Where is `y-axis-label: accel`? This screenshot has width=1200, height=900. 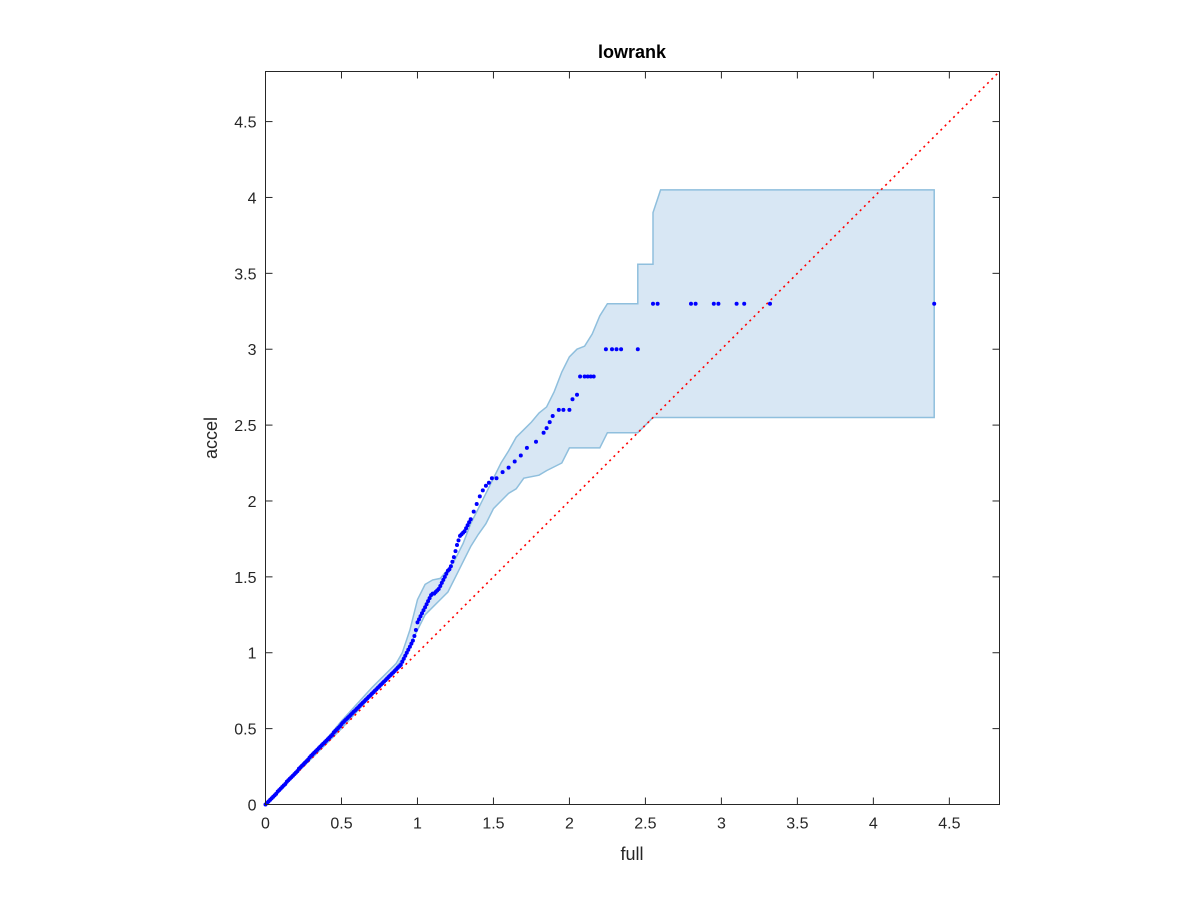 y-axis-label: accel is located at coordinates (211, 438).